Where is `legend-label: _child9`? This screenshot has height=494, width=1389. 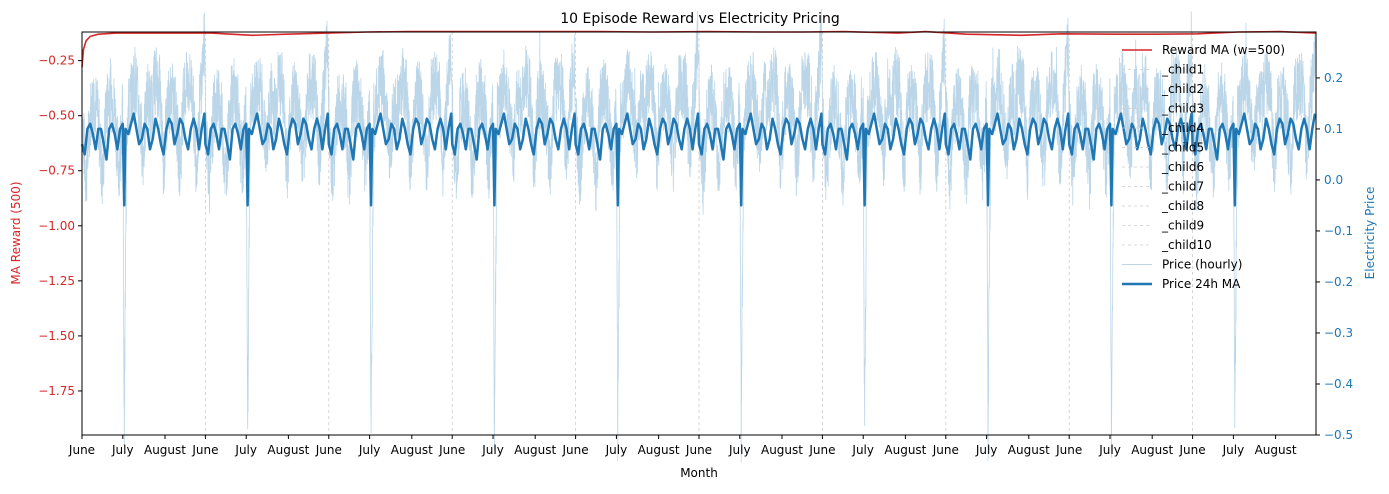 legend-label: _child9 is located at coordinates (1182, 226).